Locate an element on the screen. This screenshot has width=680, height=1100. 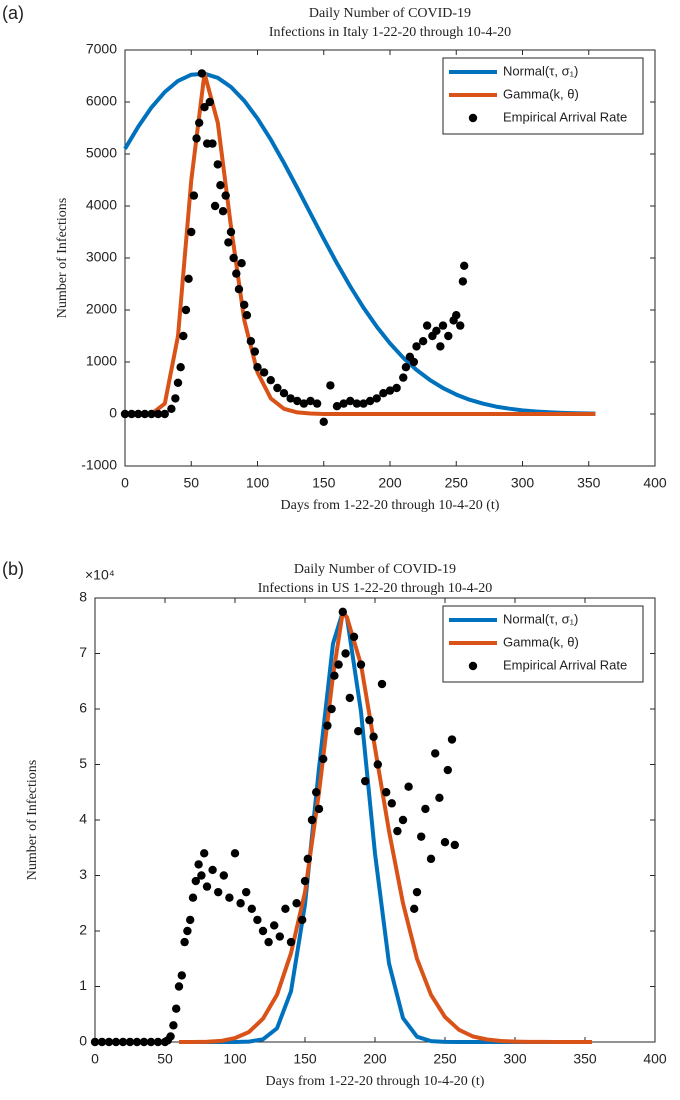
y-tick-label: 1000 is located at coordinates (101, 361).